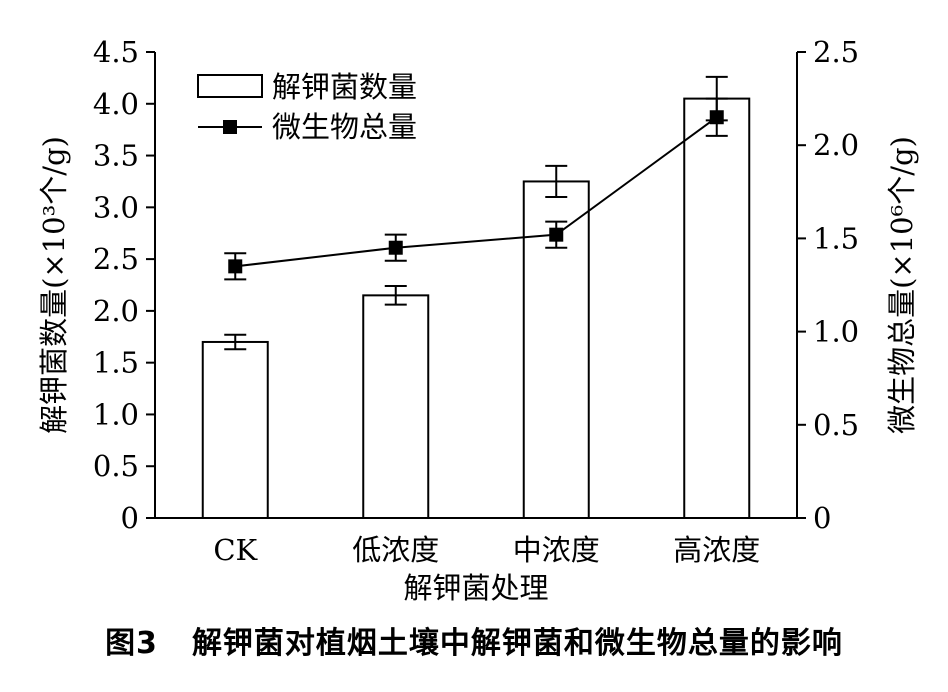 The height and width of the screenshot is (692, 948). Describe the element at coordinates (344, 127) in the screenshot. I see `legend-label-line: 微生物总量` at that location.